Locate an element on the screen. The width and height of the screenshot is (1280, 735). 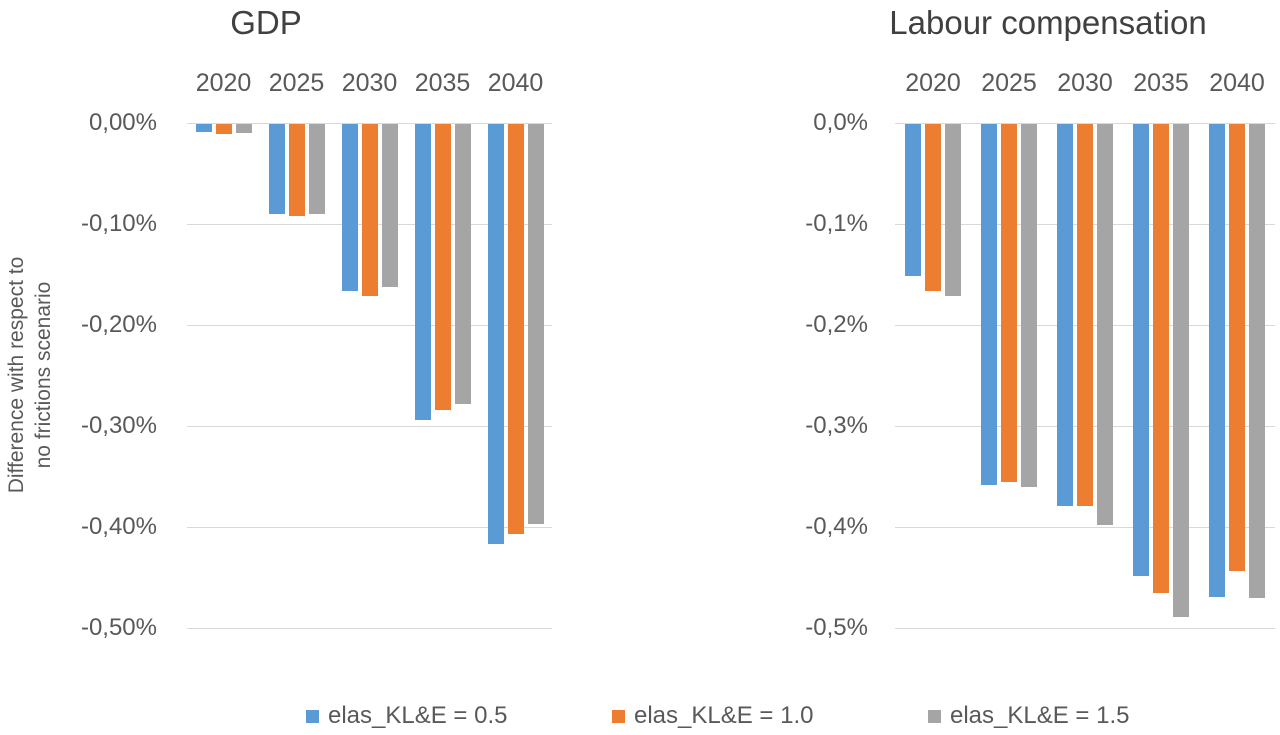
y-axis-tick-label: -0,20% is located at coordinates (118, 324).